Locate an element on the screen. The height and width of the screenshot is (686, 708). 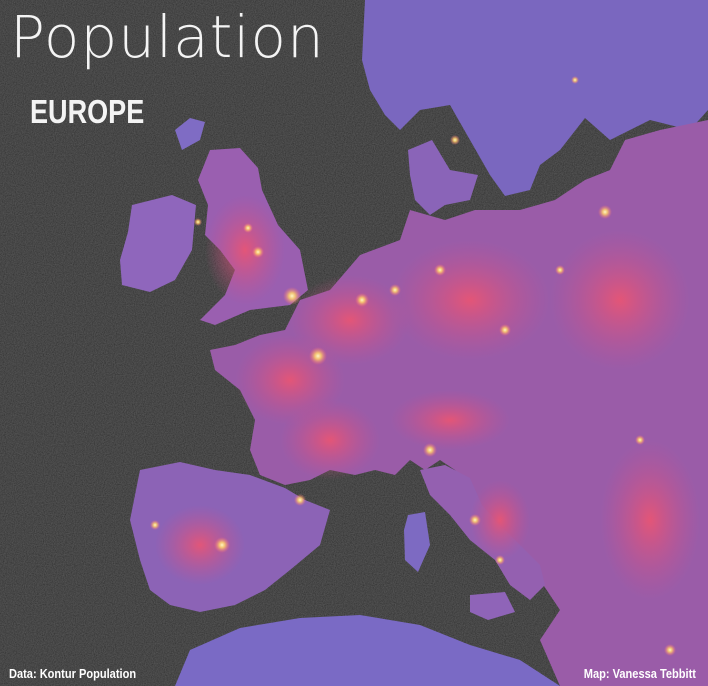
map-title: Population is located at coordinates (167, 37).